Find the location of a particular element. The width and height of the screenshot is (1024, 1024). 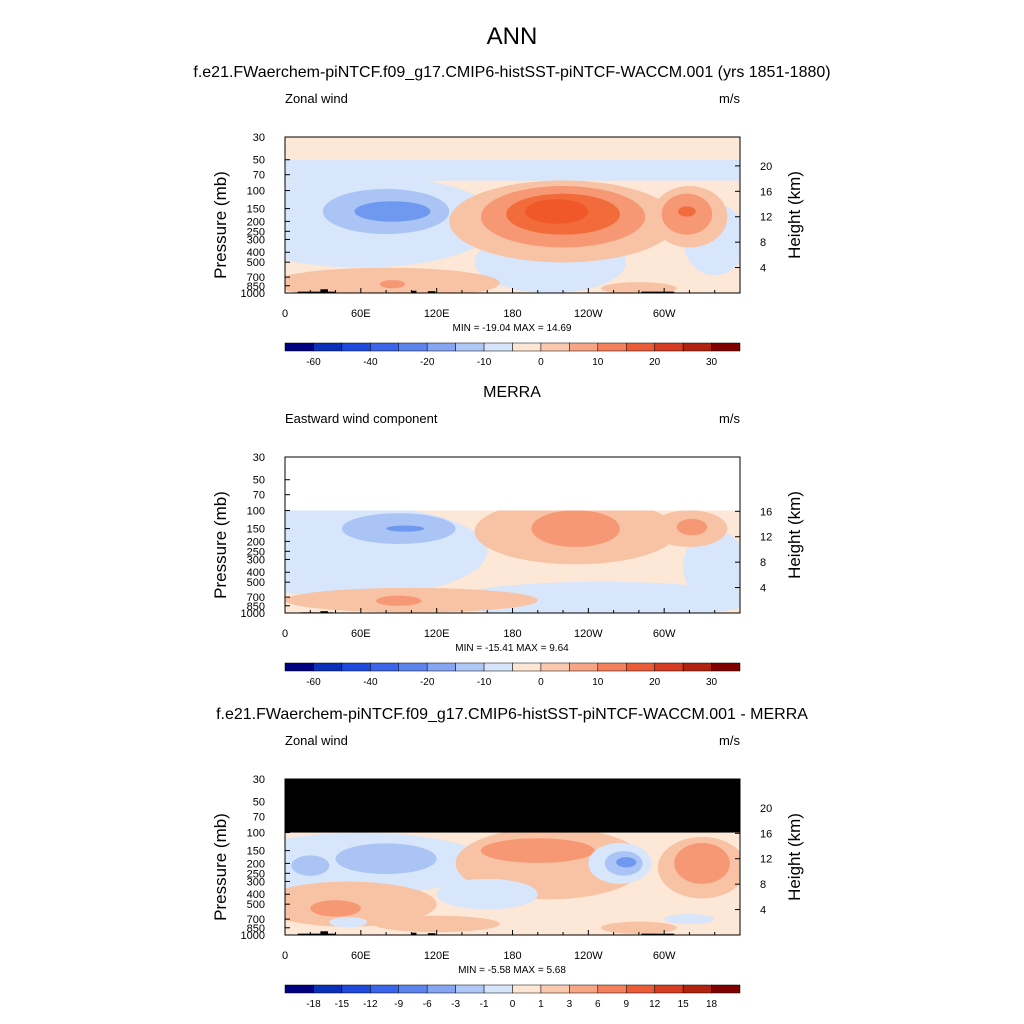

p3-htick-label: 4 is located at coordinates (763, 911).